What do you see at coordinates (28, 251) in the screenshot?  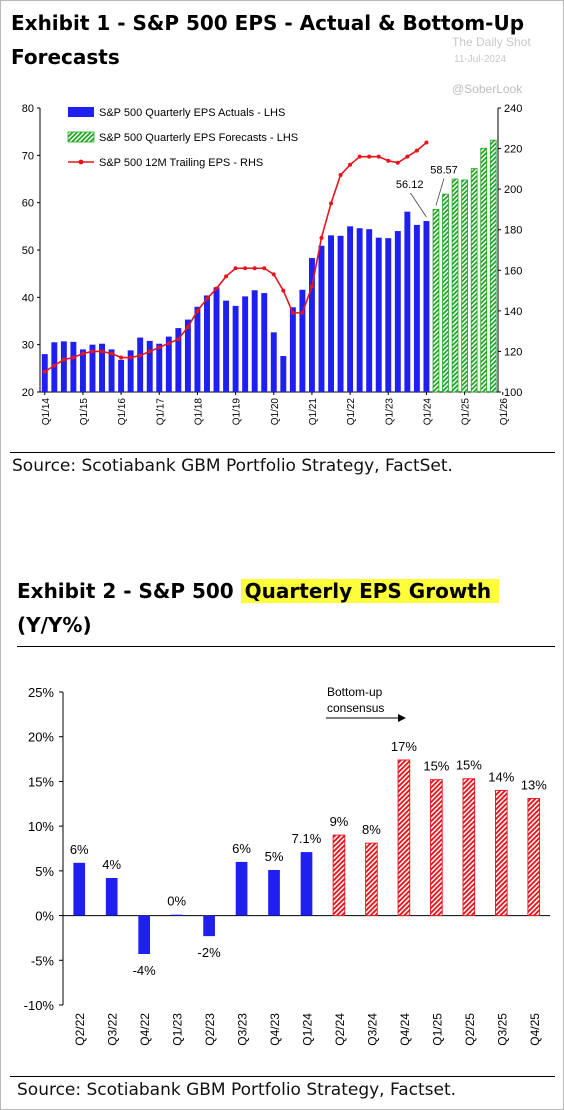 I see `left-axis-tick-label: 50` at bounding box center [28, 251].